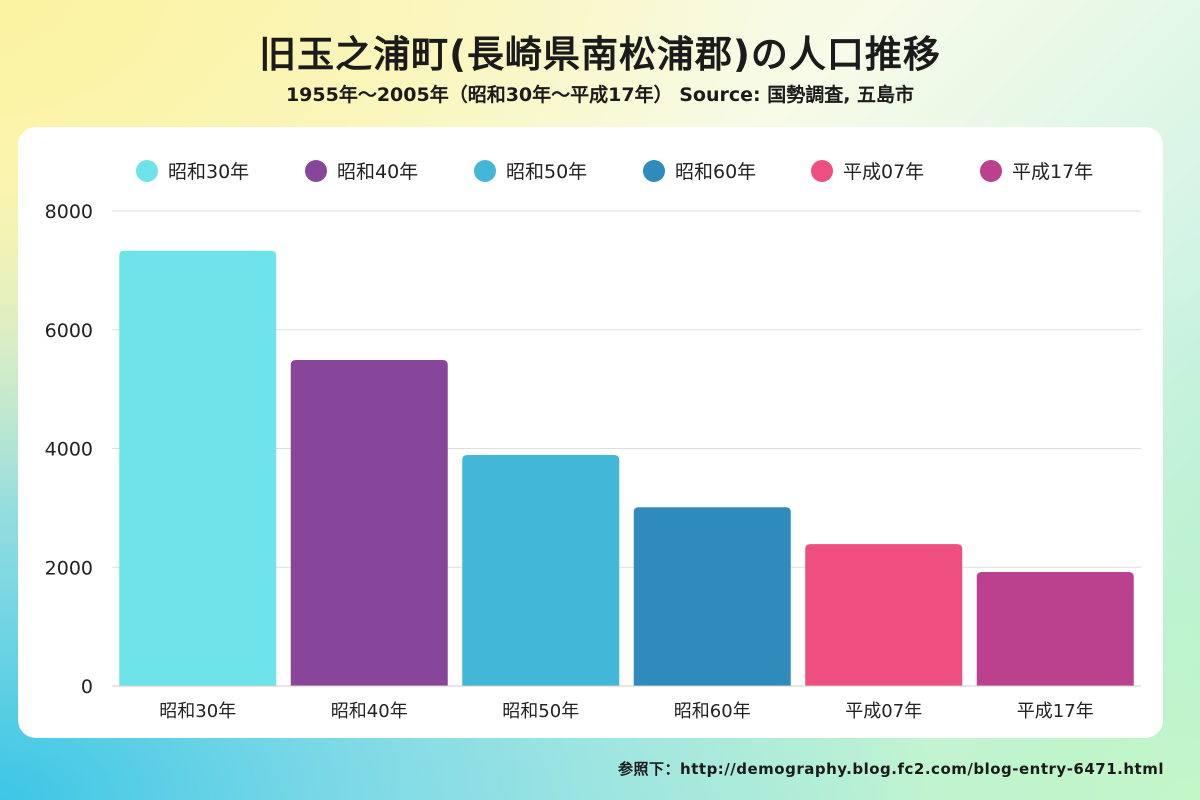  What do you see at coordinates (883, 711) in the screenshot?
I see `x-tick-label: 平成07年` at bounding box center [883, 711].